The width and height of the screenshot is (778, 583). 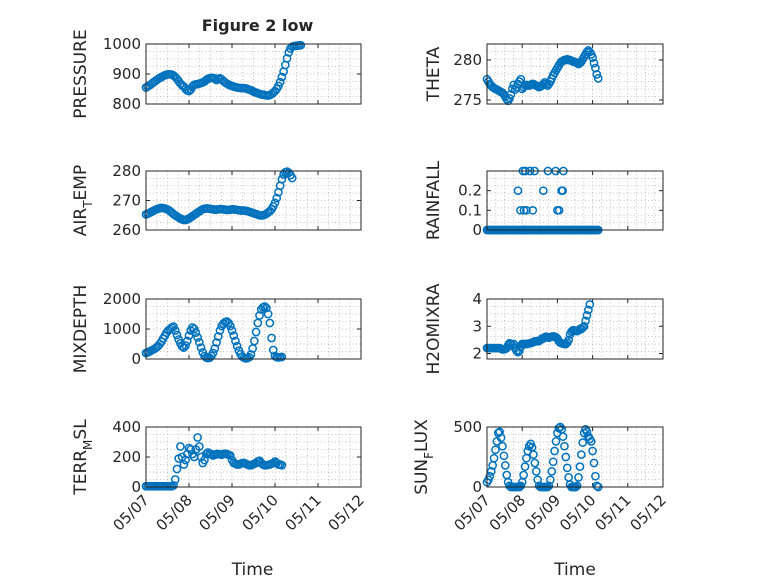 What do you see at coordinates (434, 74) in the screenshot?
I see `y-axis-label: THETA` at bounding box center [434, 74].